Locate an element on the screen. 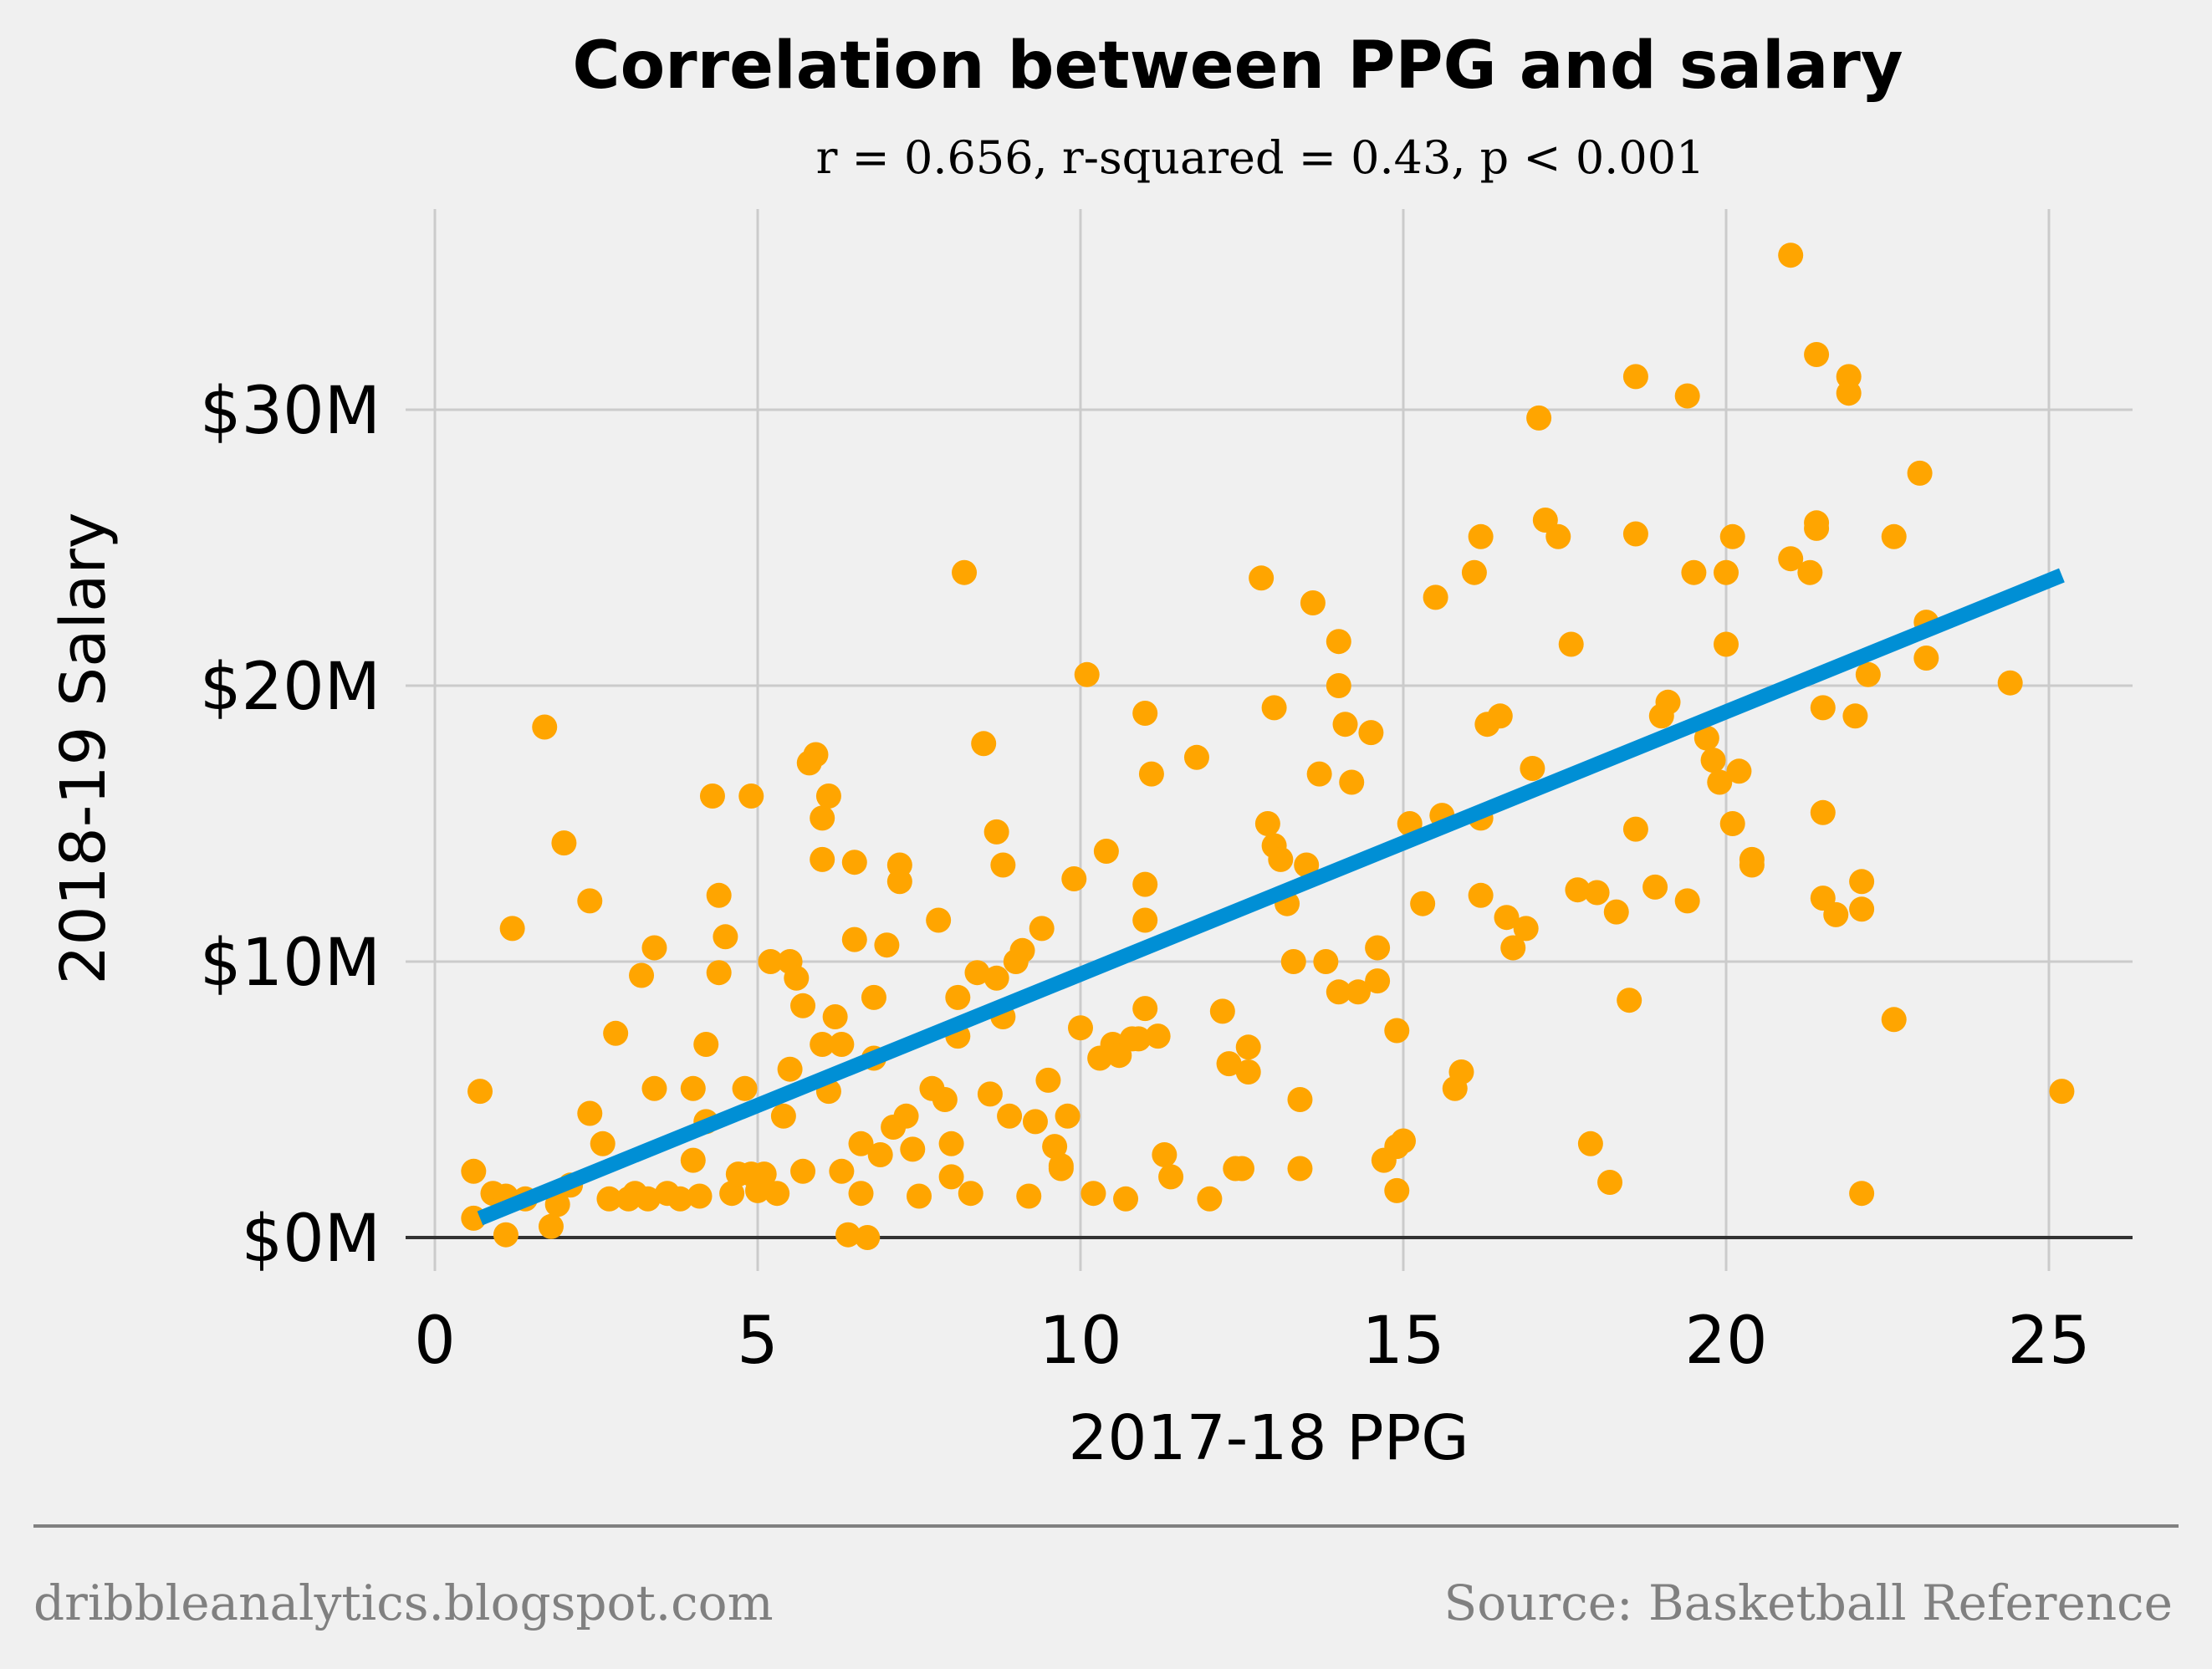  x-tick-label: 5 is located at coordinates (758, 1341).